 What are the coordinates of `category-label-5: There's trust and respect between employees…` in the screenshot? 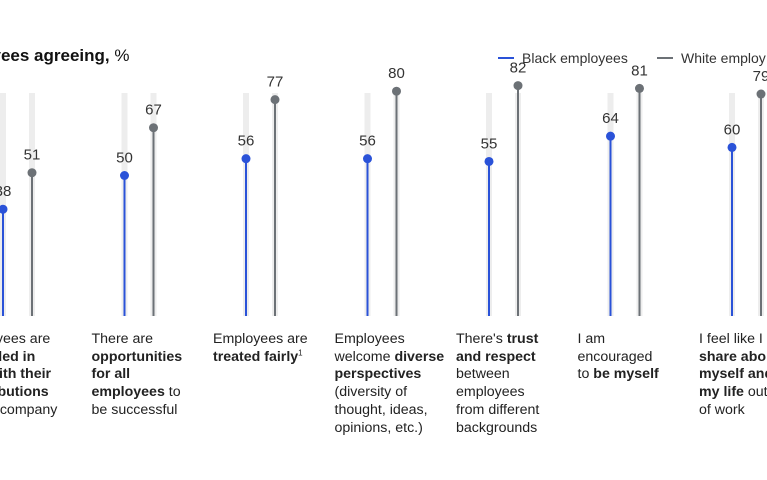 It's located at (498, 383).